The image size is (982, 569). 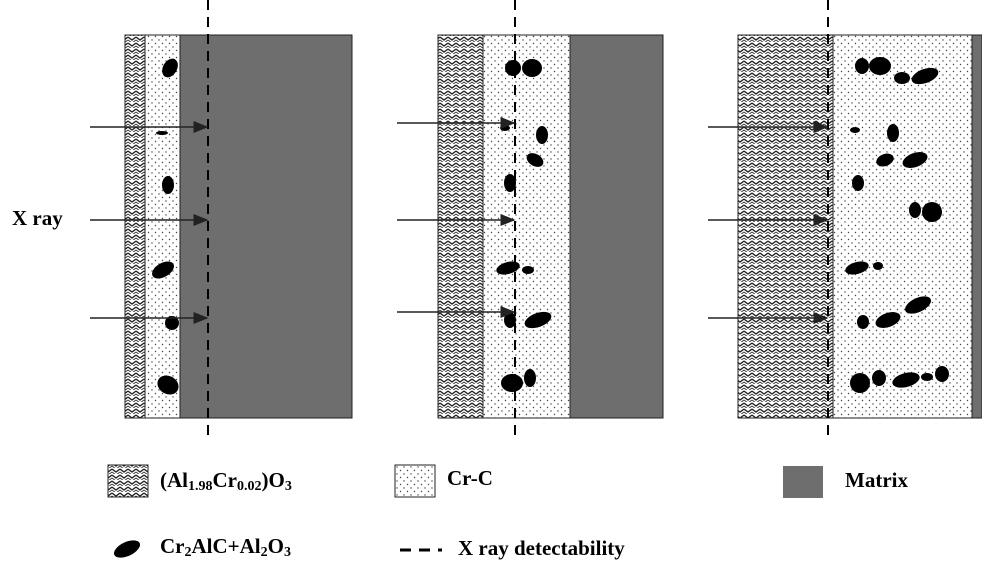 I want to click on legend-cr-c: Cr-C, so click(x=470, y=478).